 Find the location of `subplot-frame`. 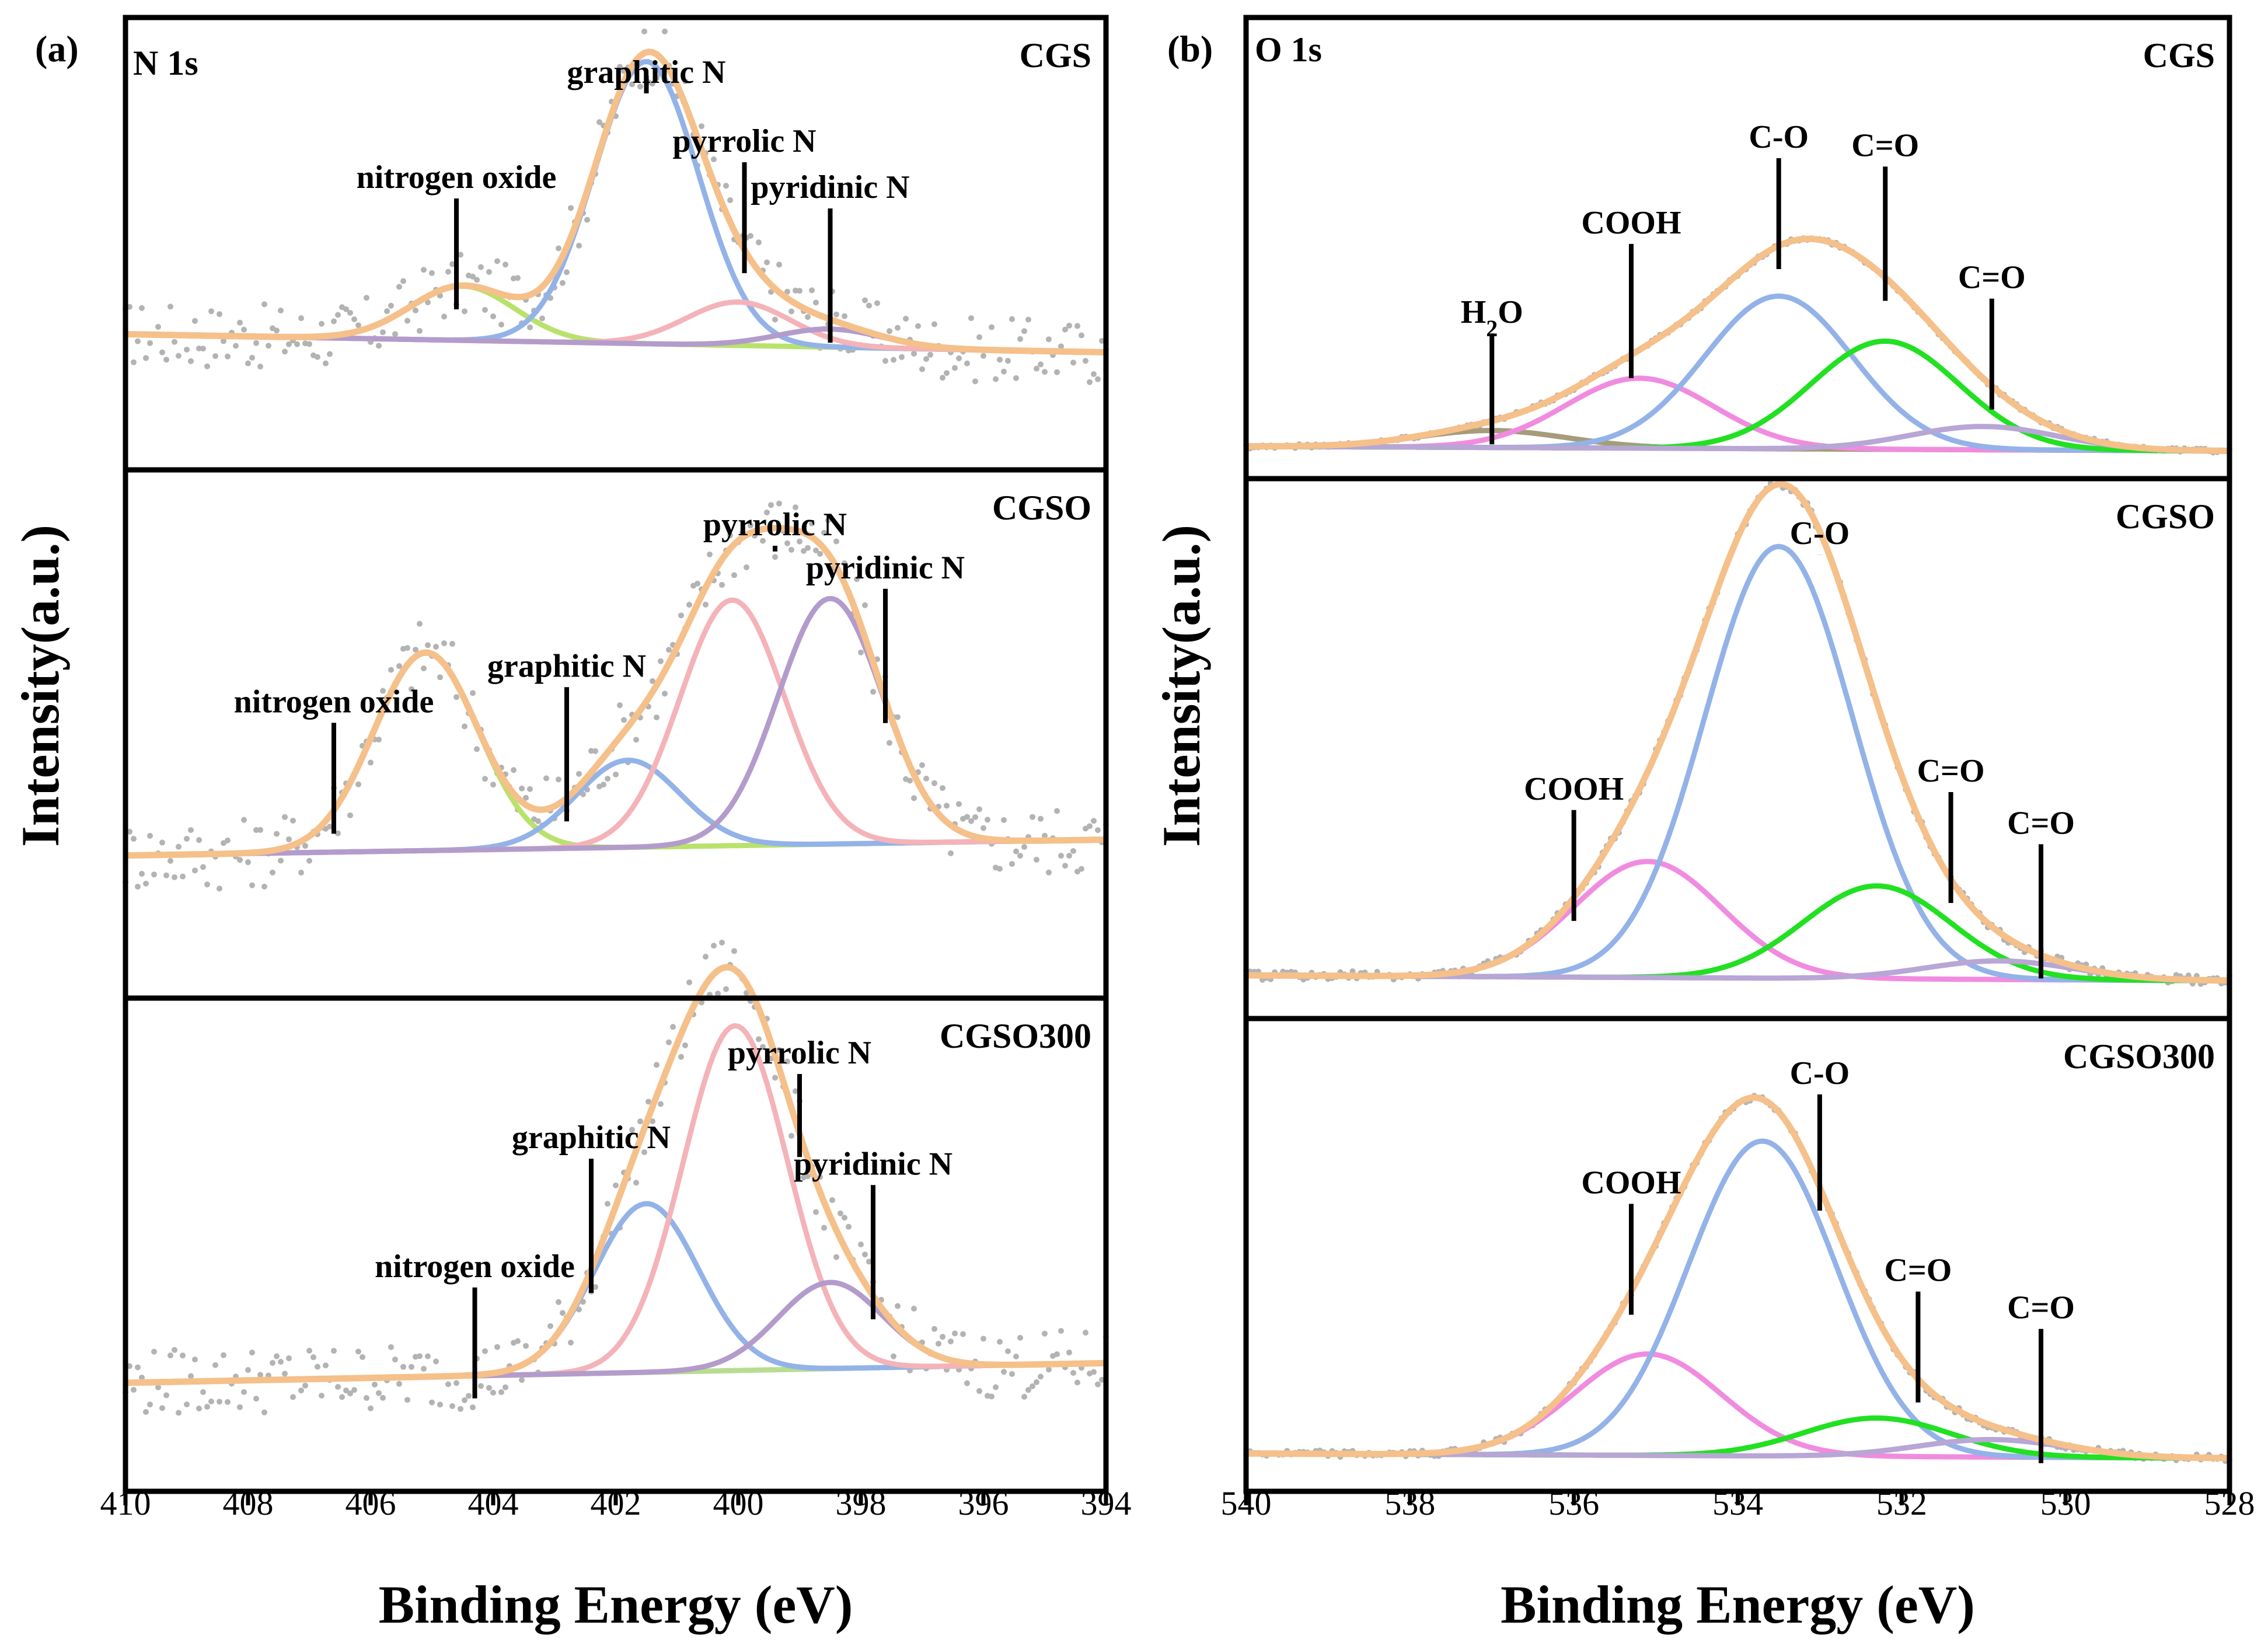

subplot-frame is located at coordinates (1738, 248).